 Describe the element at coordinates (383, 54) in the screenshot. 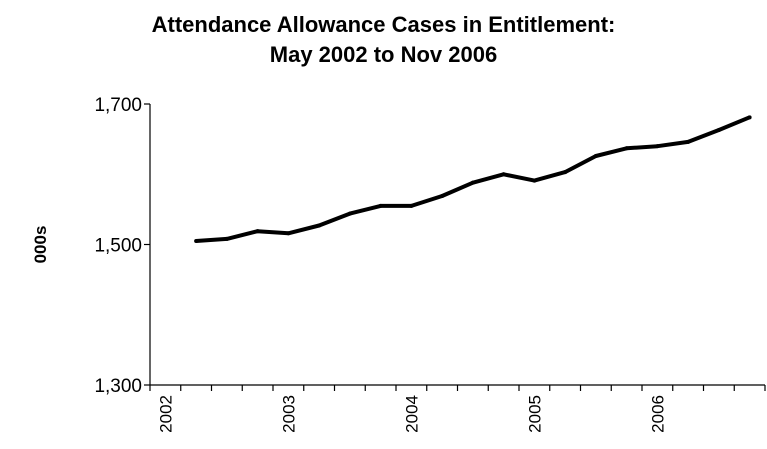

I see `chart-title-line-2: May 2002 to Nov 2006` at that location.